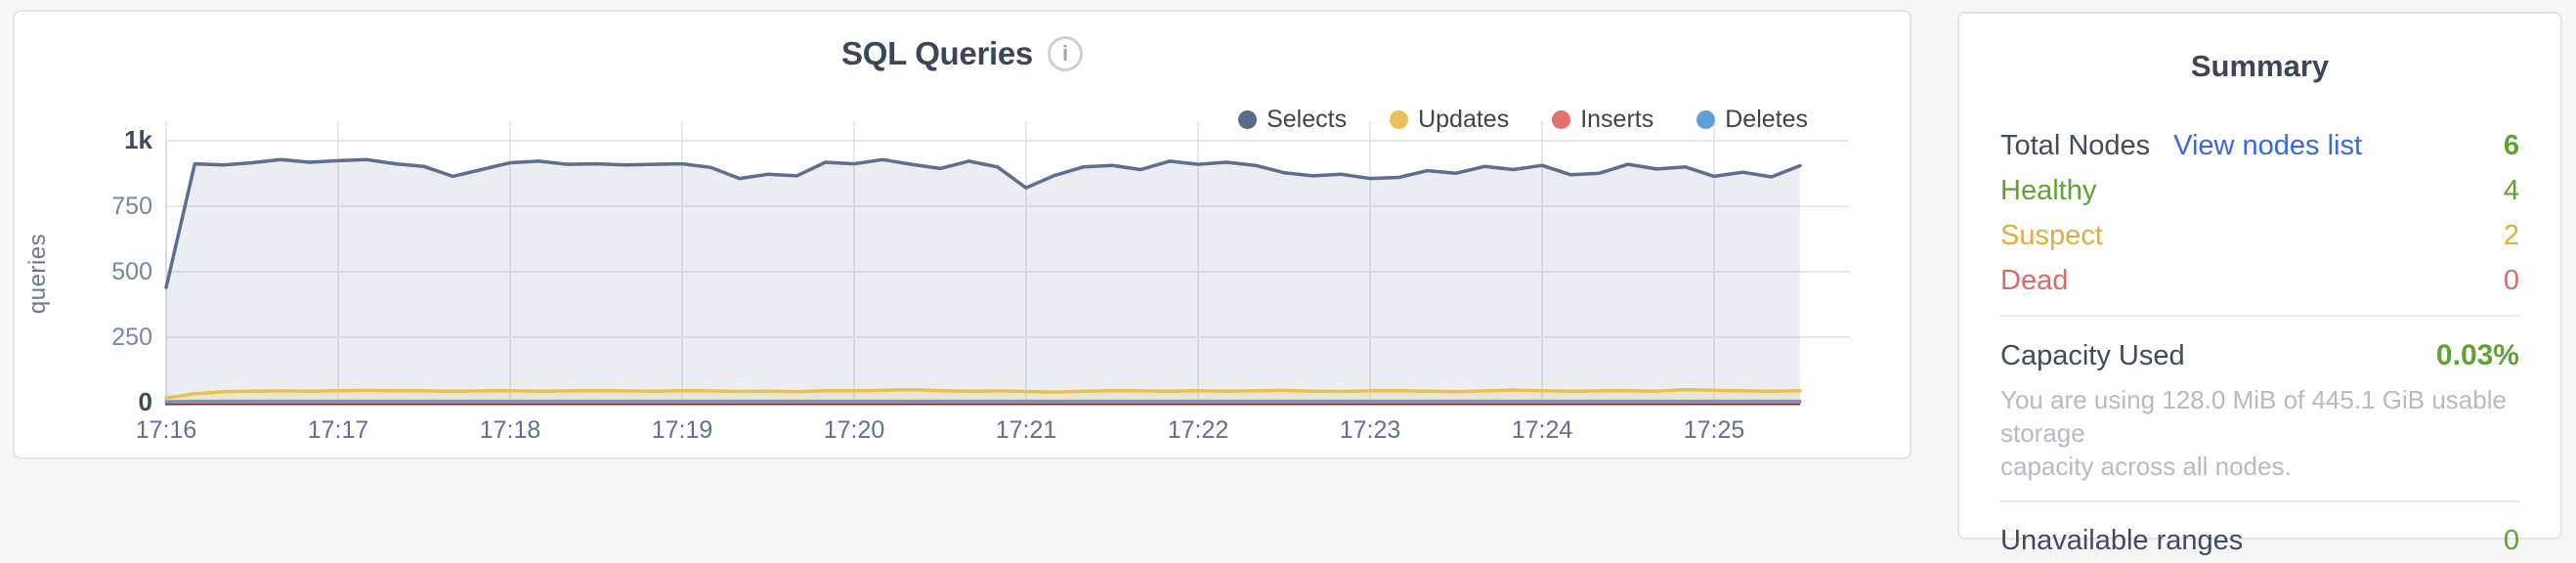  I want to click on suspect-value: 2, so click(2512, 236).